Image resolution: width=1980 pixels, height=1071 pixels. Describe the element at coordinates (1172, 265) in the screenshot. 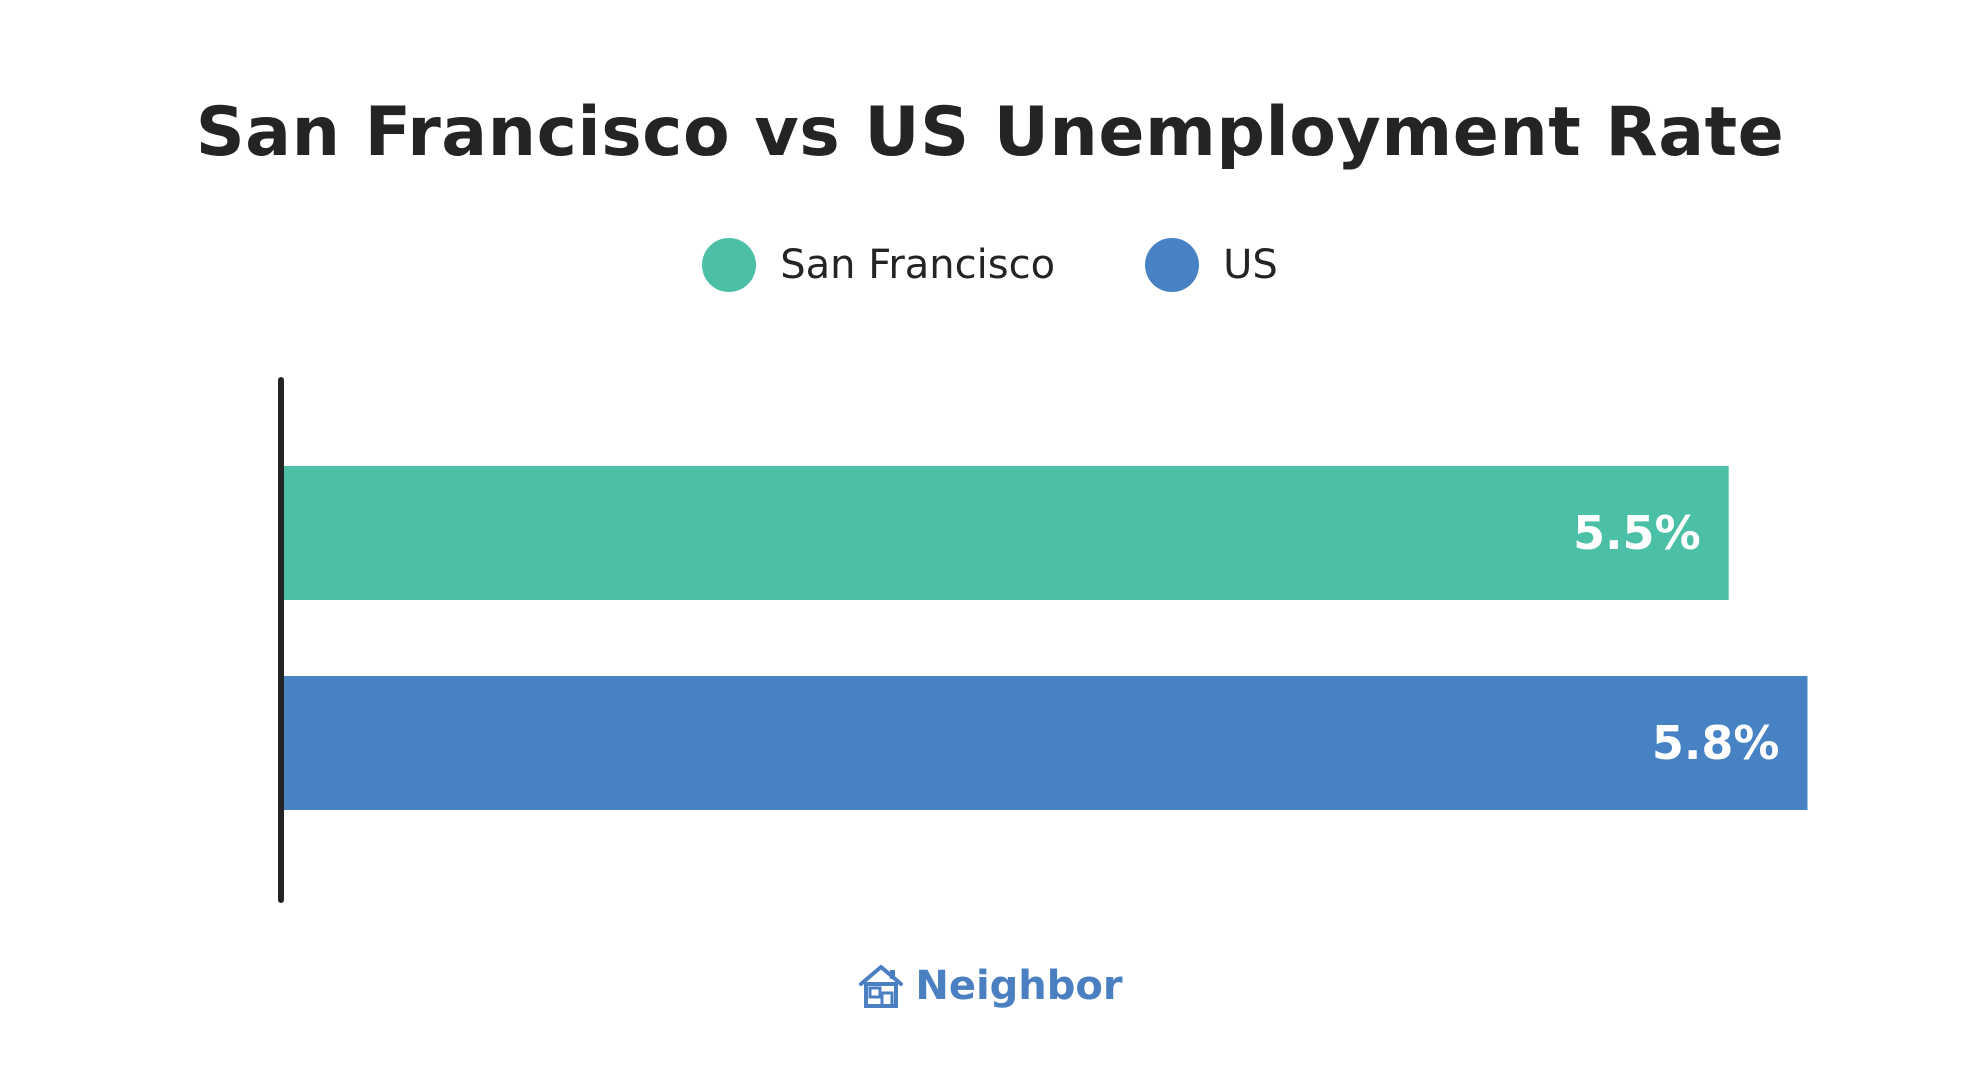

I see `legend-swatch-us` at that location.